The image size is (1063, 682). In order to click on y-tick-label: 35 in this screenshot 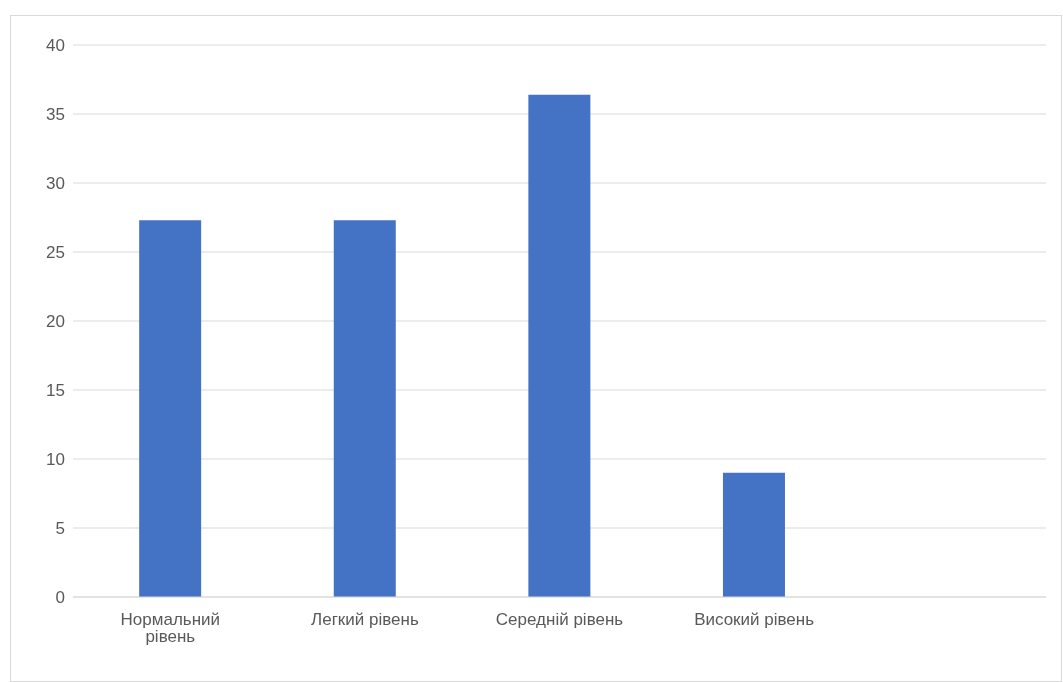, I will do `click(55, 115)`.